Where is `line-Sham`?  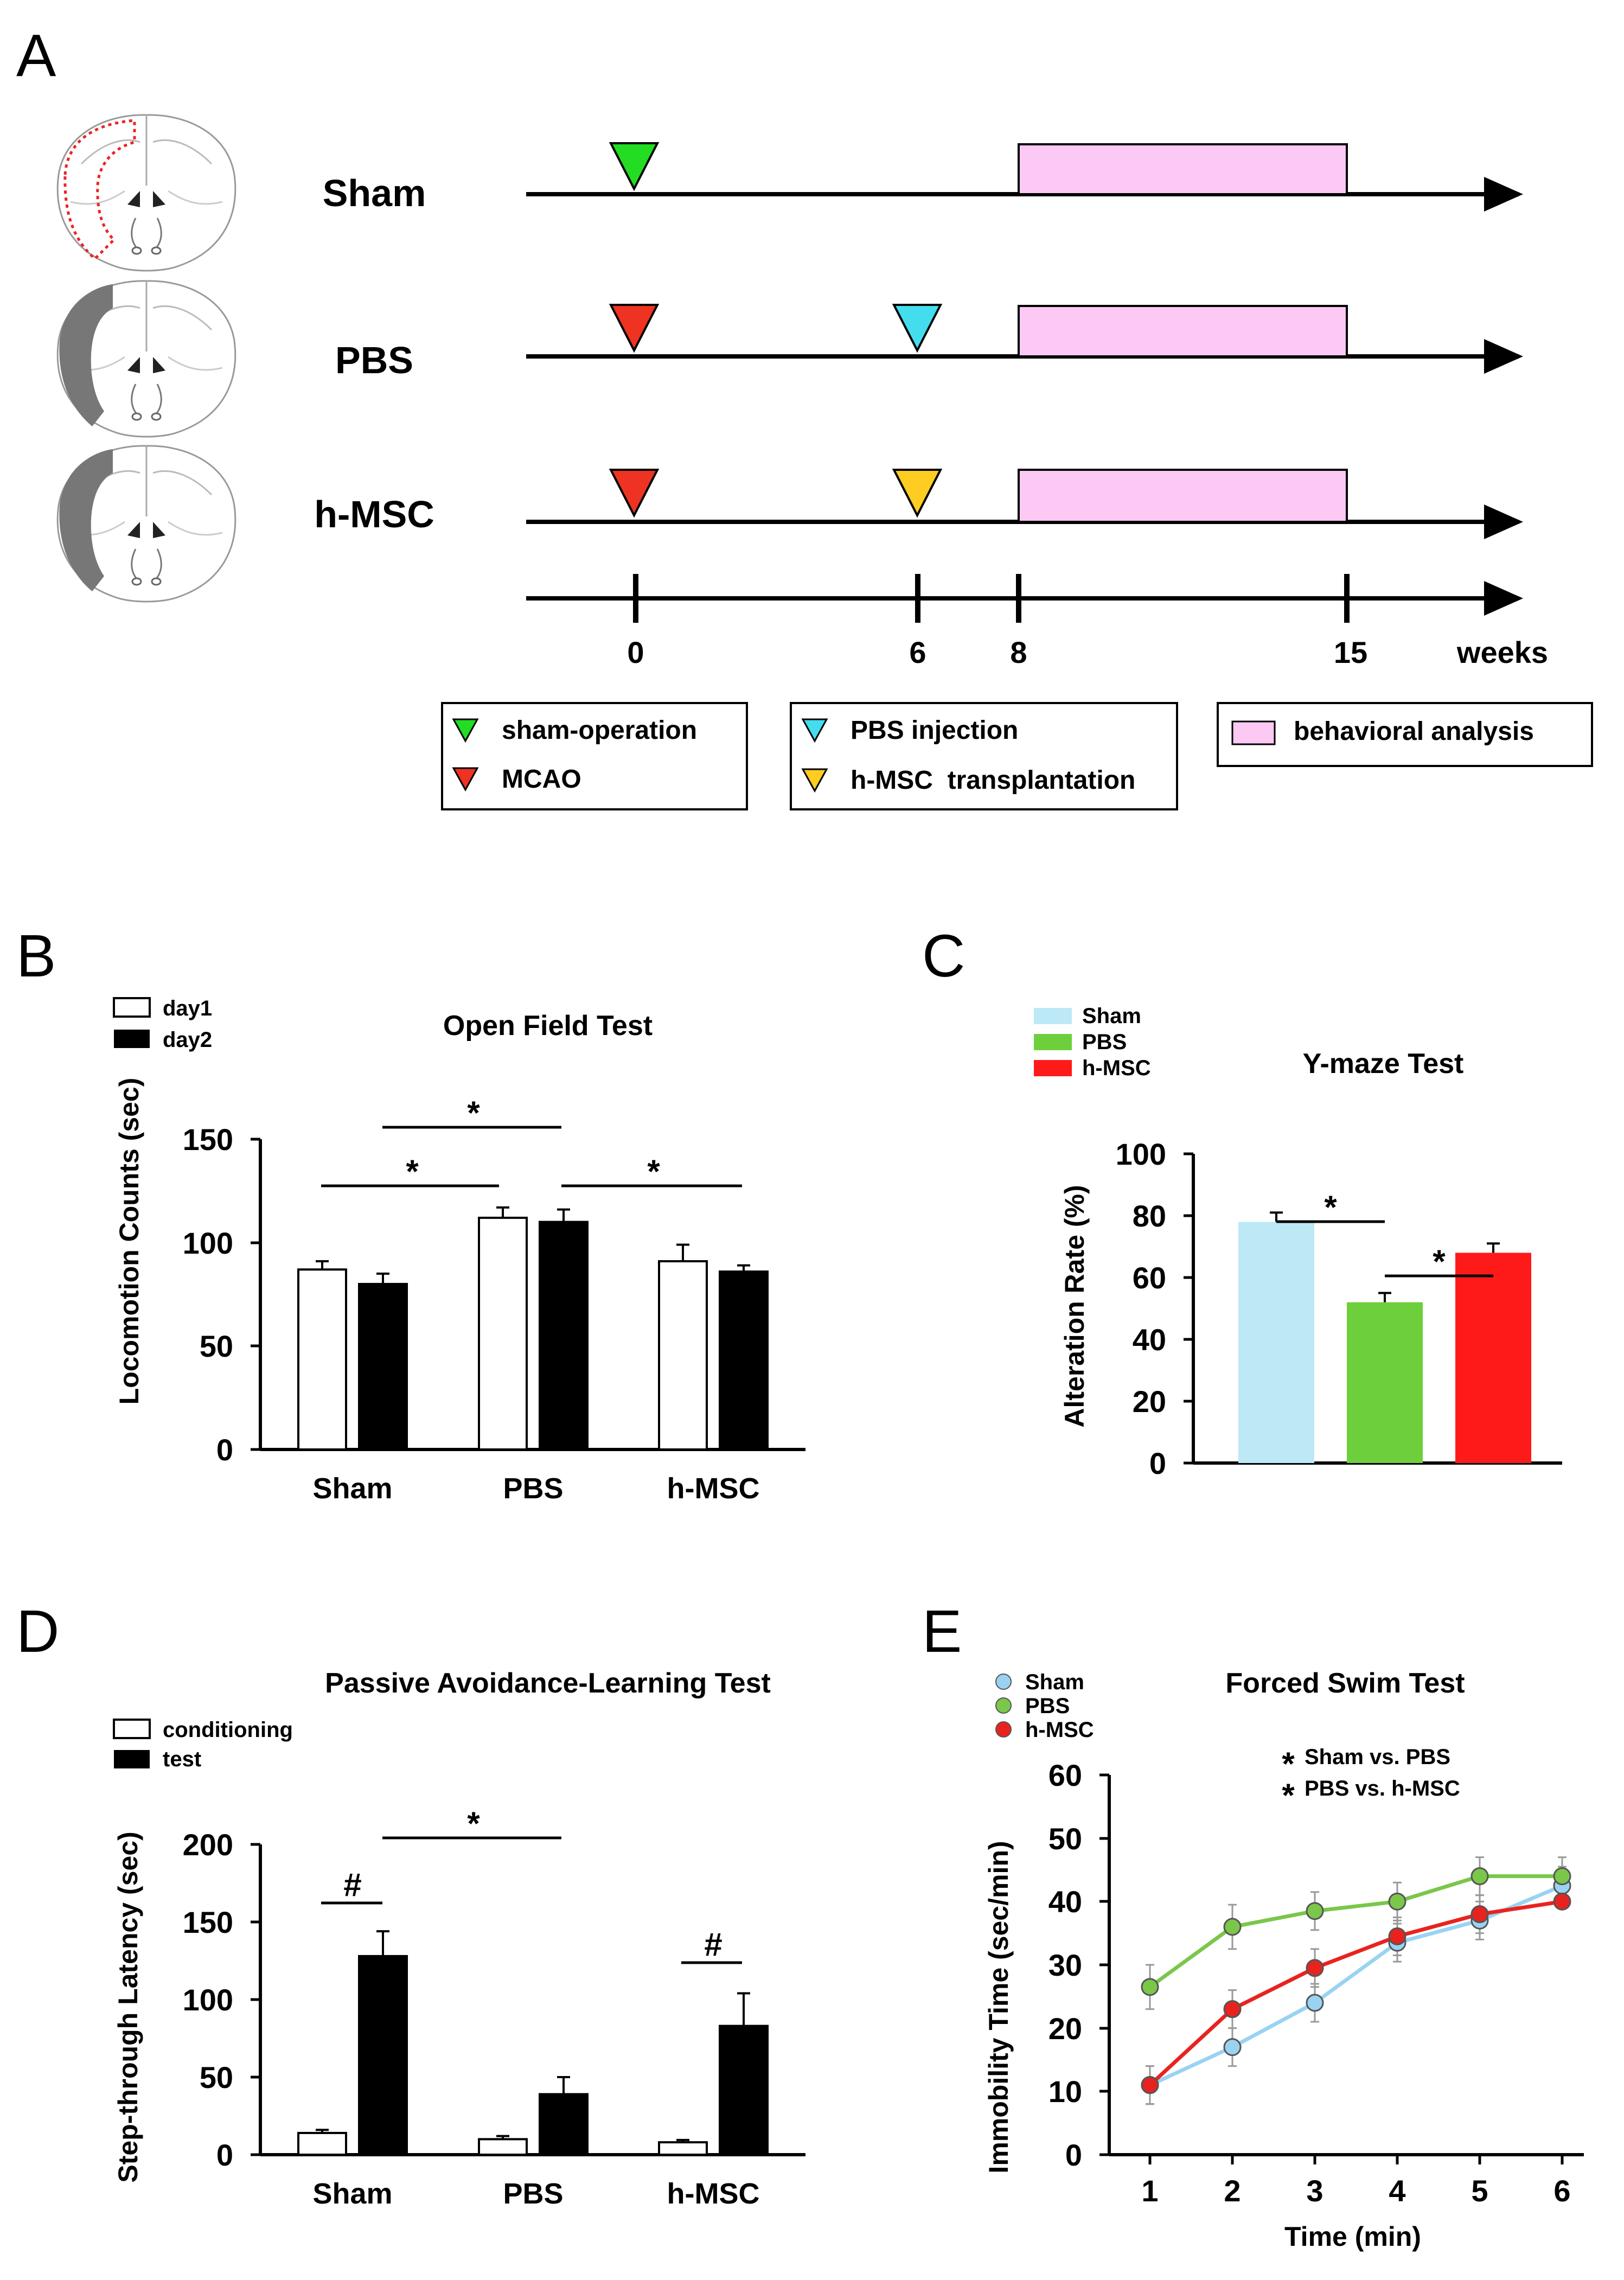
line-Sham is located at coordinates (1356, 1985).